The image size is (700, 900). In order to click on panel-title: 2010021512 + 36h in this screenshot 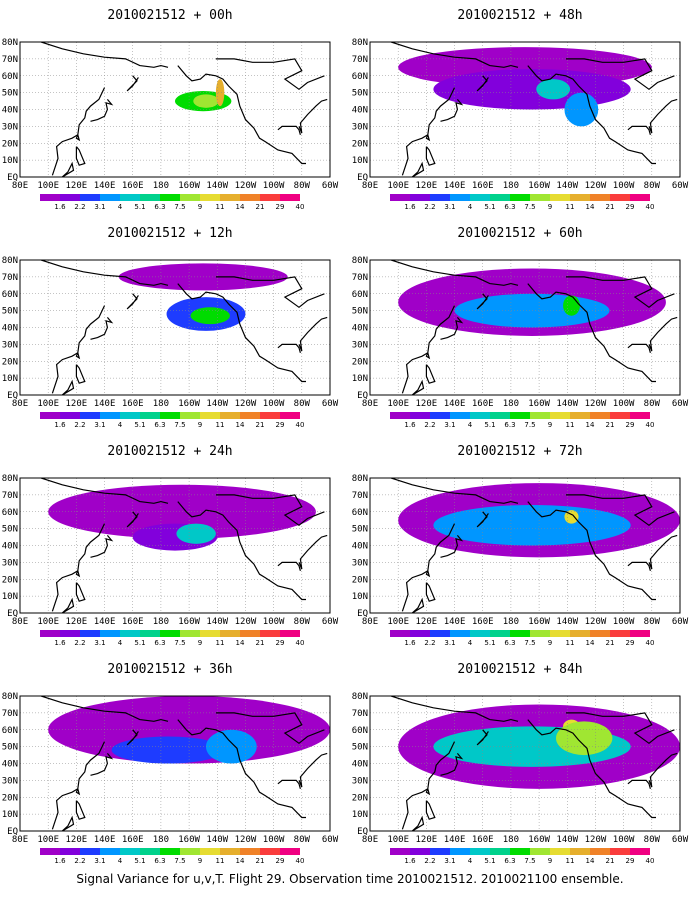, I will do `click(170, 669)`.